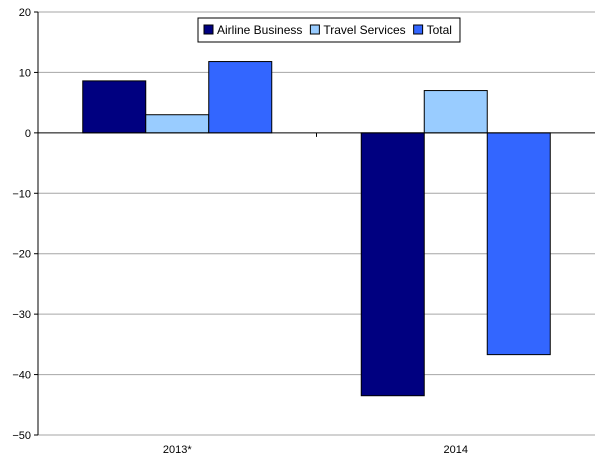 This screenshot has height=464, width=598. Describe the element at coordinates (21, 436) in the screenshot. I see `y-tick-label: −50` at that location.